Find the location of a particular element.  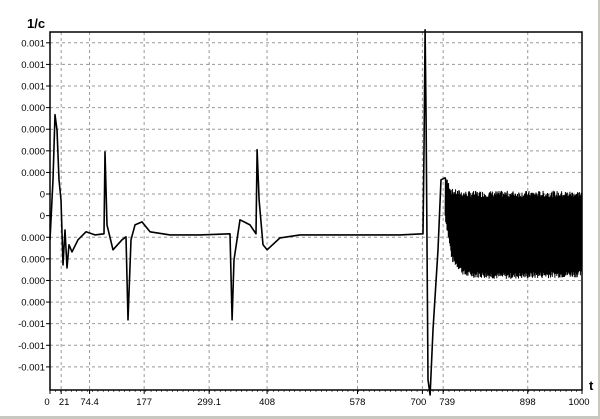

x-tick-label: 898 is located at coordinates (528, 402).